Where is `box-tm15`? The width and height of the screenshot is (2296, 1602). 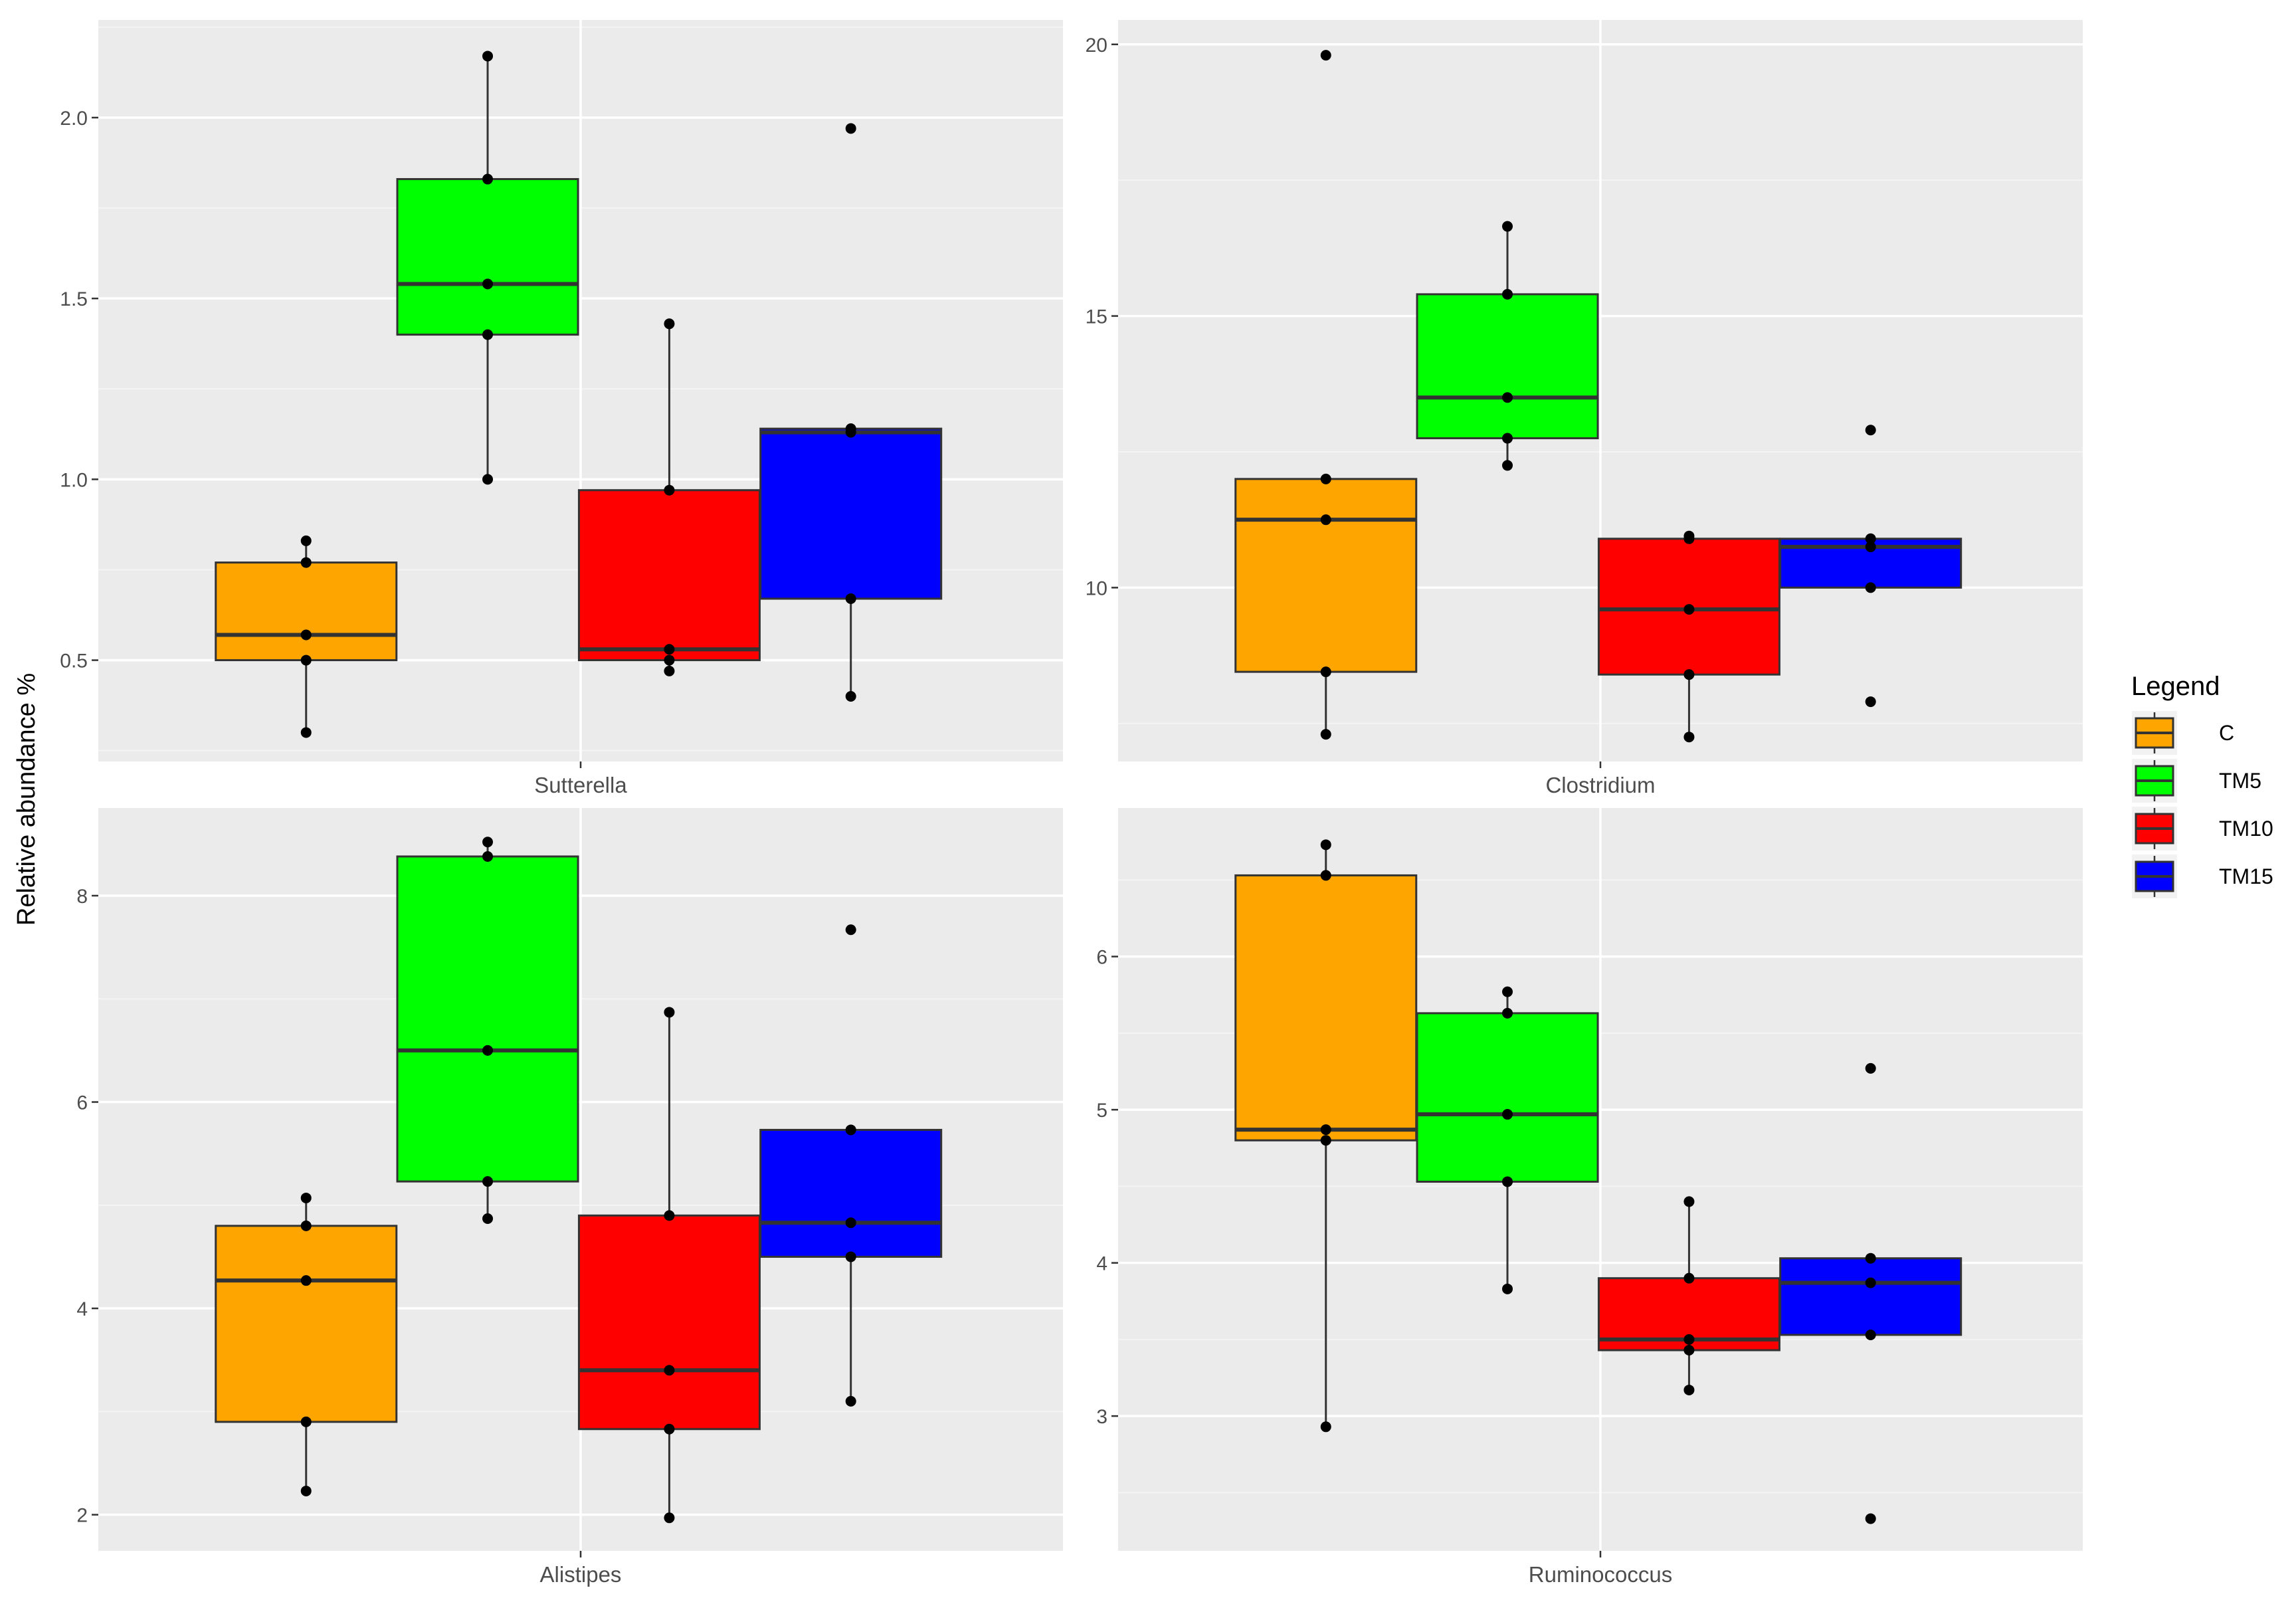 box-tm15 is located at coordinates (851, 1165).